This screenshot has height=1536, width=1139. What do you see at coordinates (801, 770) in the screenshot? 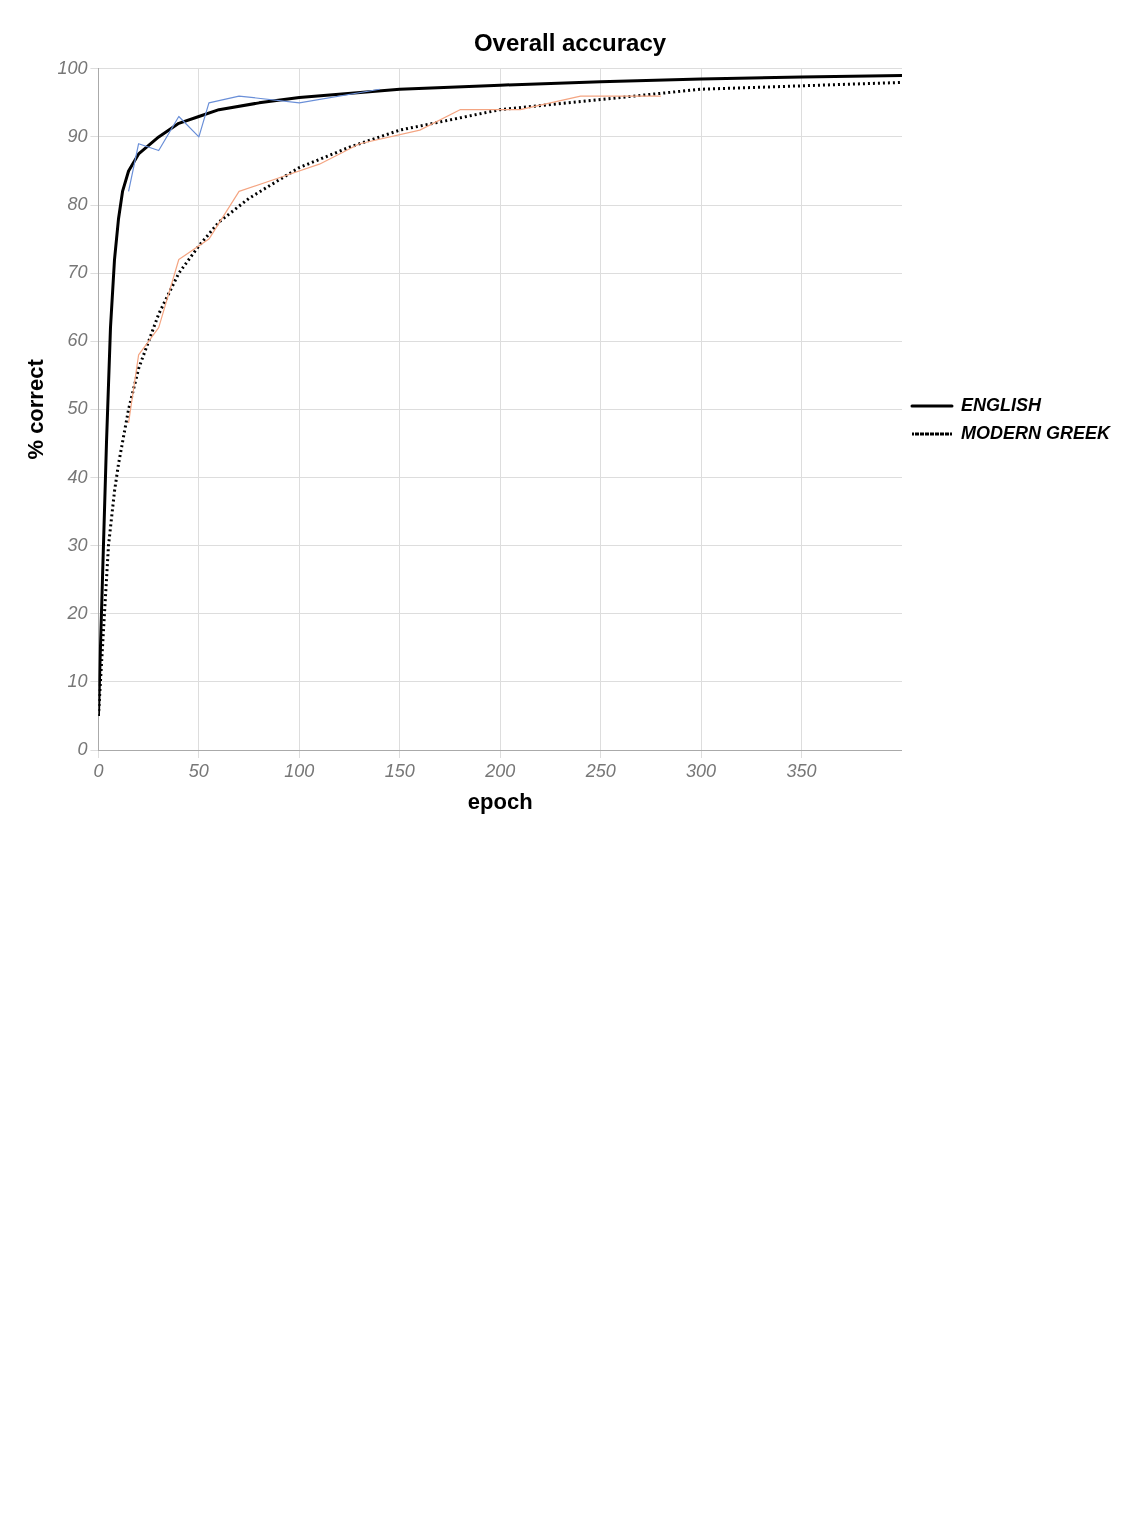
I see `x-tick-label: 350` at bounding box center [801, 770].